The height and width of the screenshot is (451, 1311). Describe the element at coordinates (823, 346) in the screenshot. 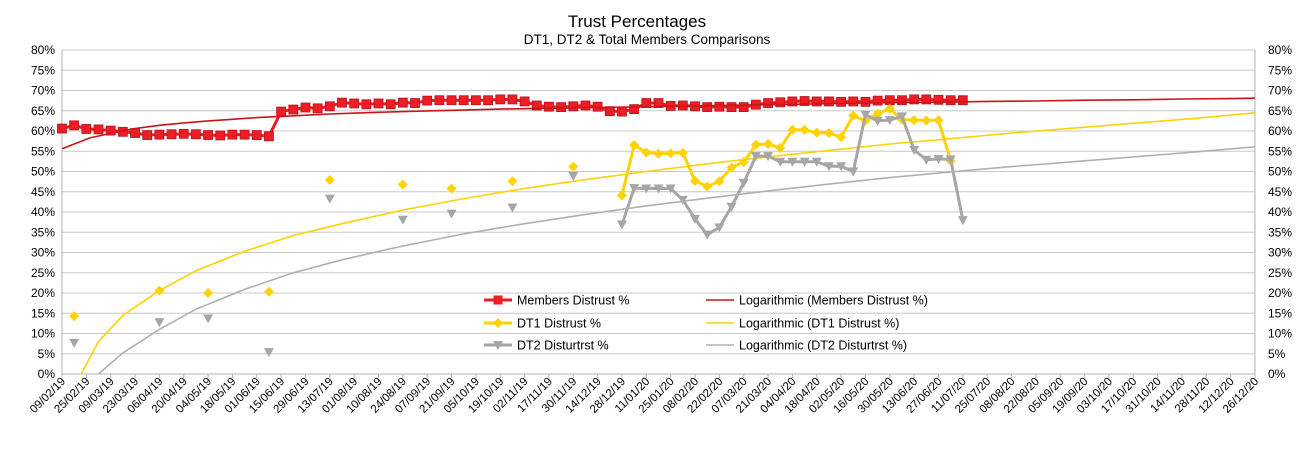

I see `legend-label-5: Logarithmic (DT2 Disturtrst %)` at that location.